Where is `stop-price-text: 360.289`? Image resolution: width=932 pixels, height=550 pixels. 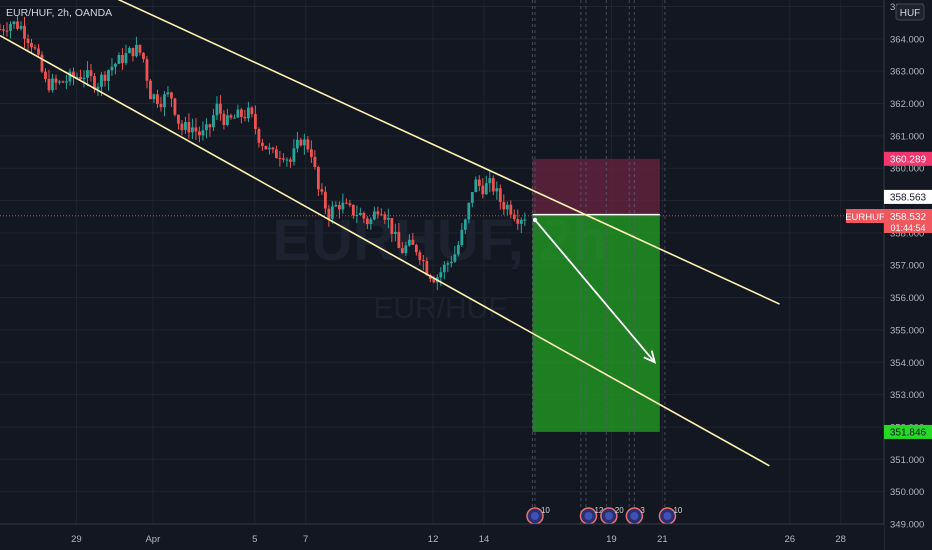
stop-price-text: 360.289 is located at coordinates (908, 159).